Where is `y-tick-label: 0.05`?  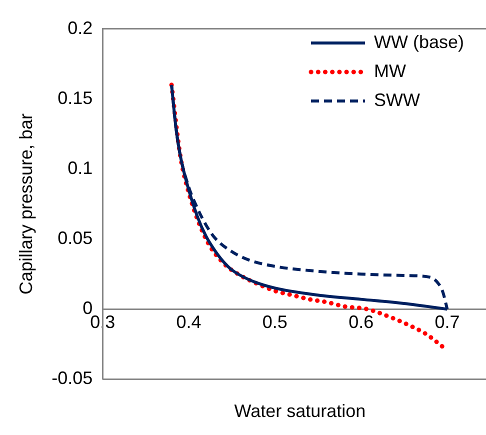
y-tick-label: 0.05 is located at coordinates (75, 238).